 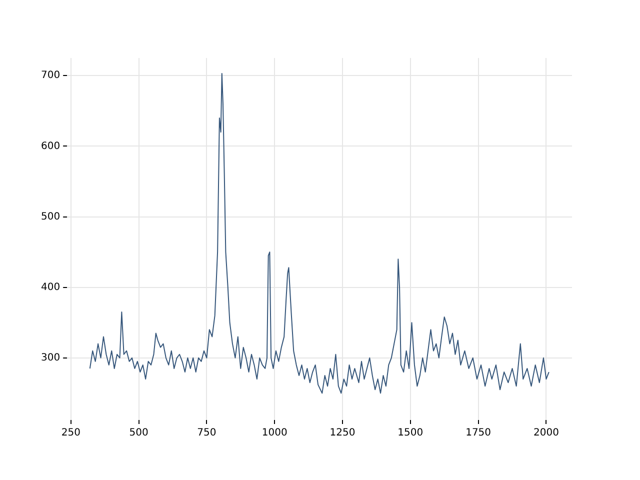 What do you see at coordinates (50, 216) in the screenshot?
I see `y-tick-label: 500` at bounding box center [50, 216].